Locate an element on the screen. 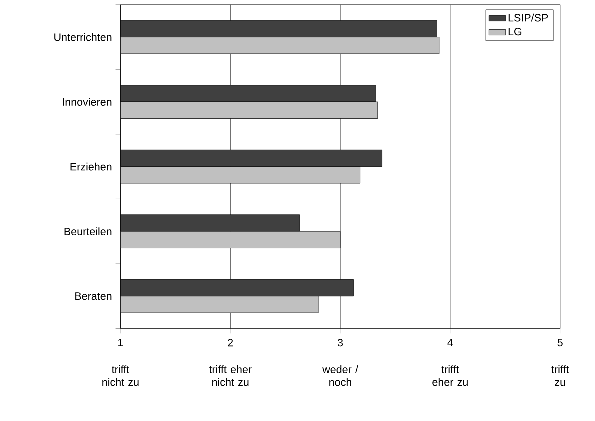  x-tick-label: 1 is located at coordinates (121, 342).